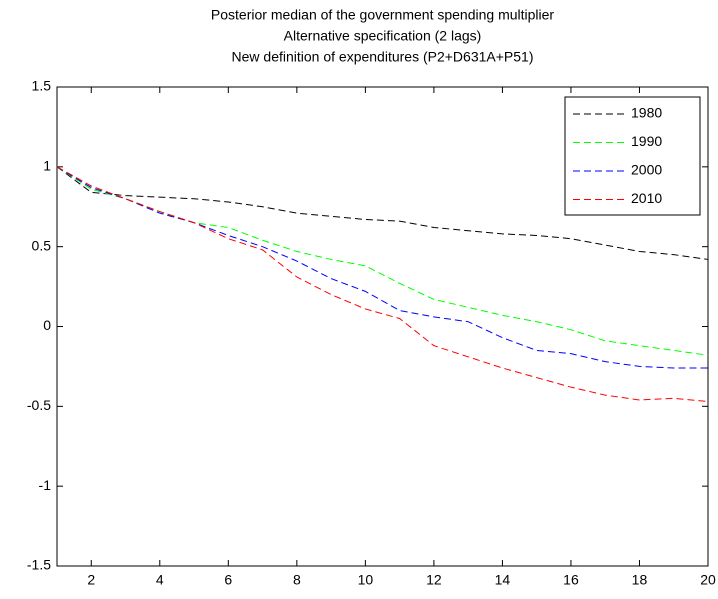 This screenshot has height=599, width=718. What do you see at coordinates (47, 325) in the screenshot?
I see `y-tick-label: 0` at bounding box center [47, 325].